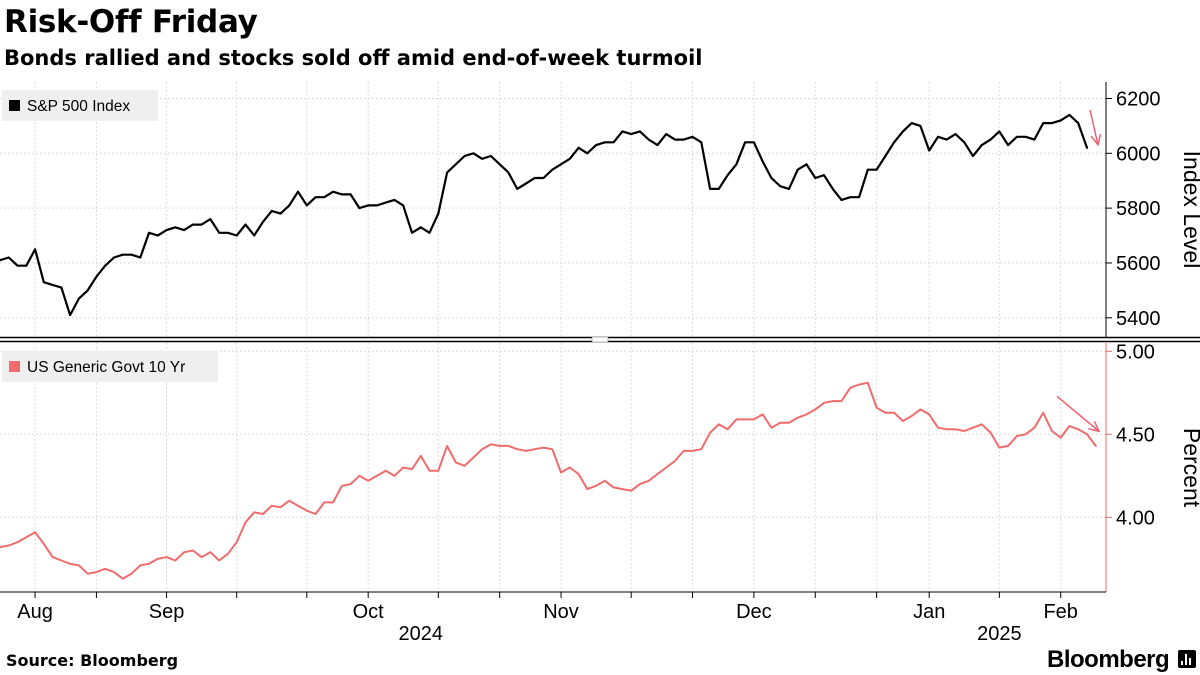 The height and width of the screenshot is (675, 1200). Describe the element at coordinates (1138, 154) in the screenshot. I see `y-tick-label: 6000` at that location.